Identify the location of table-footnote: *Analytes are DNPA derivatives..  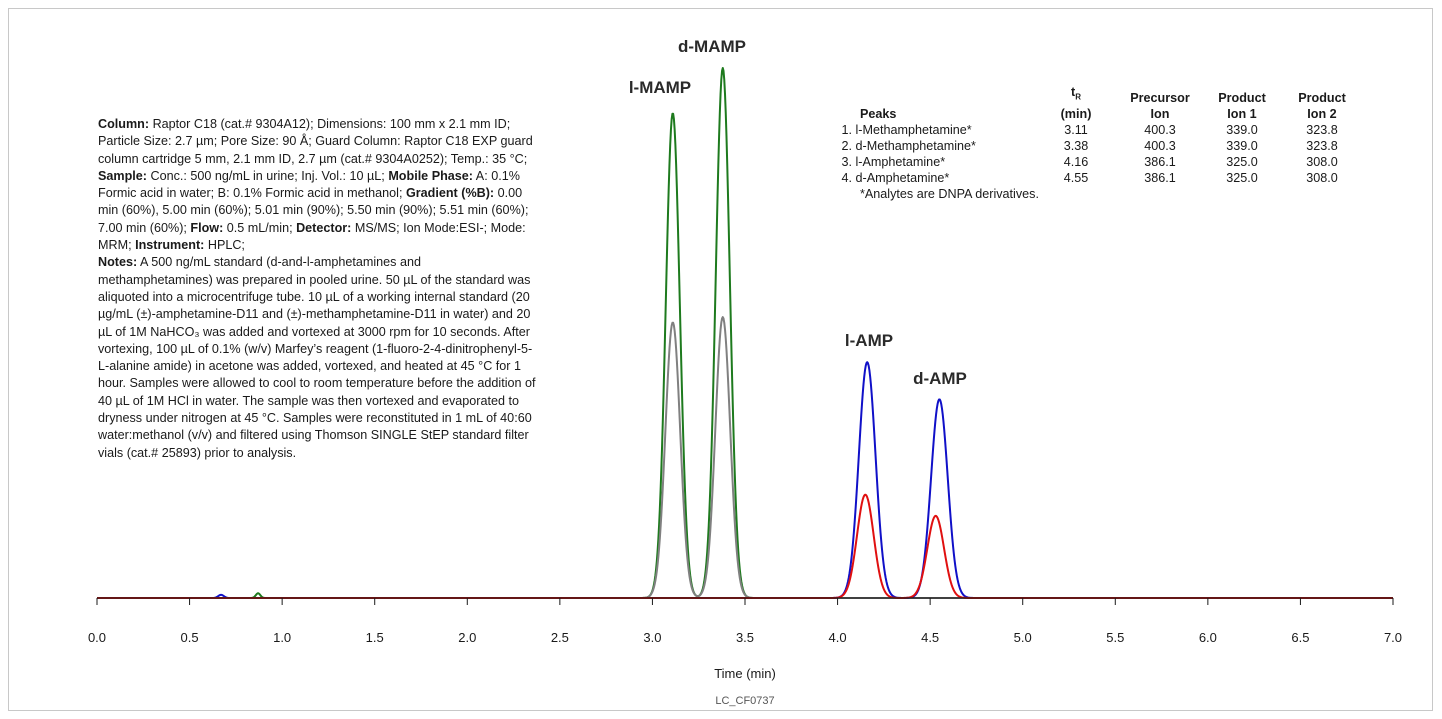
(949, 193).